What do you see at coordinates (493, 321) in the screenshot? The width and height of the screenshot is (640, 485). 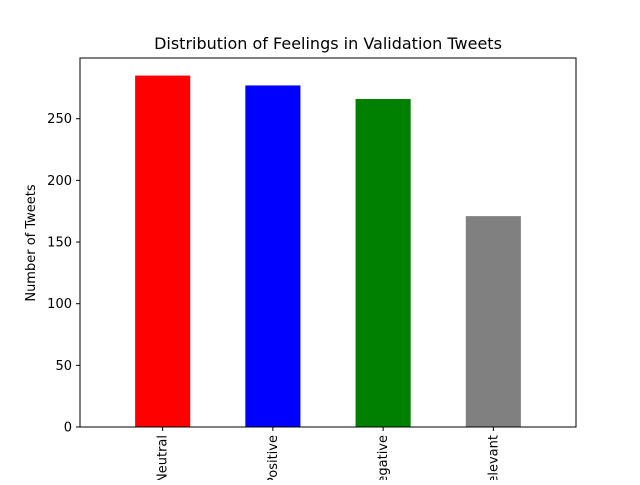 I see `bar-irrelevant` at bounding box center [493, 321].